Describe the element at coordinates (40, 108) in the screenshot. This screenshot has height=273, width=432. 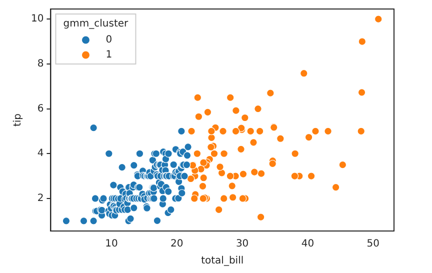
I see `y-tick-label: 6` at that location.